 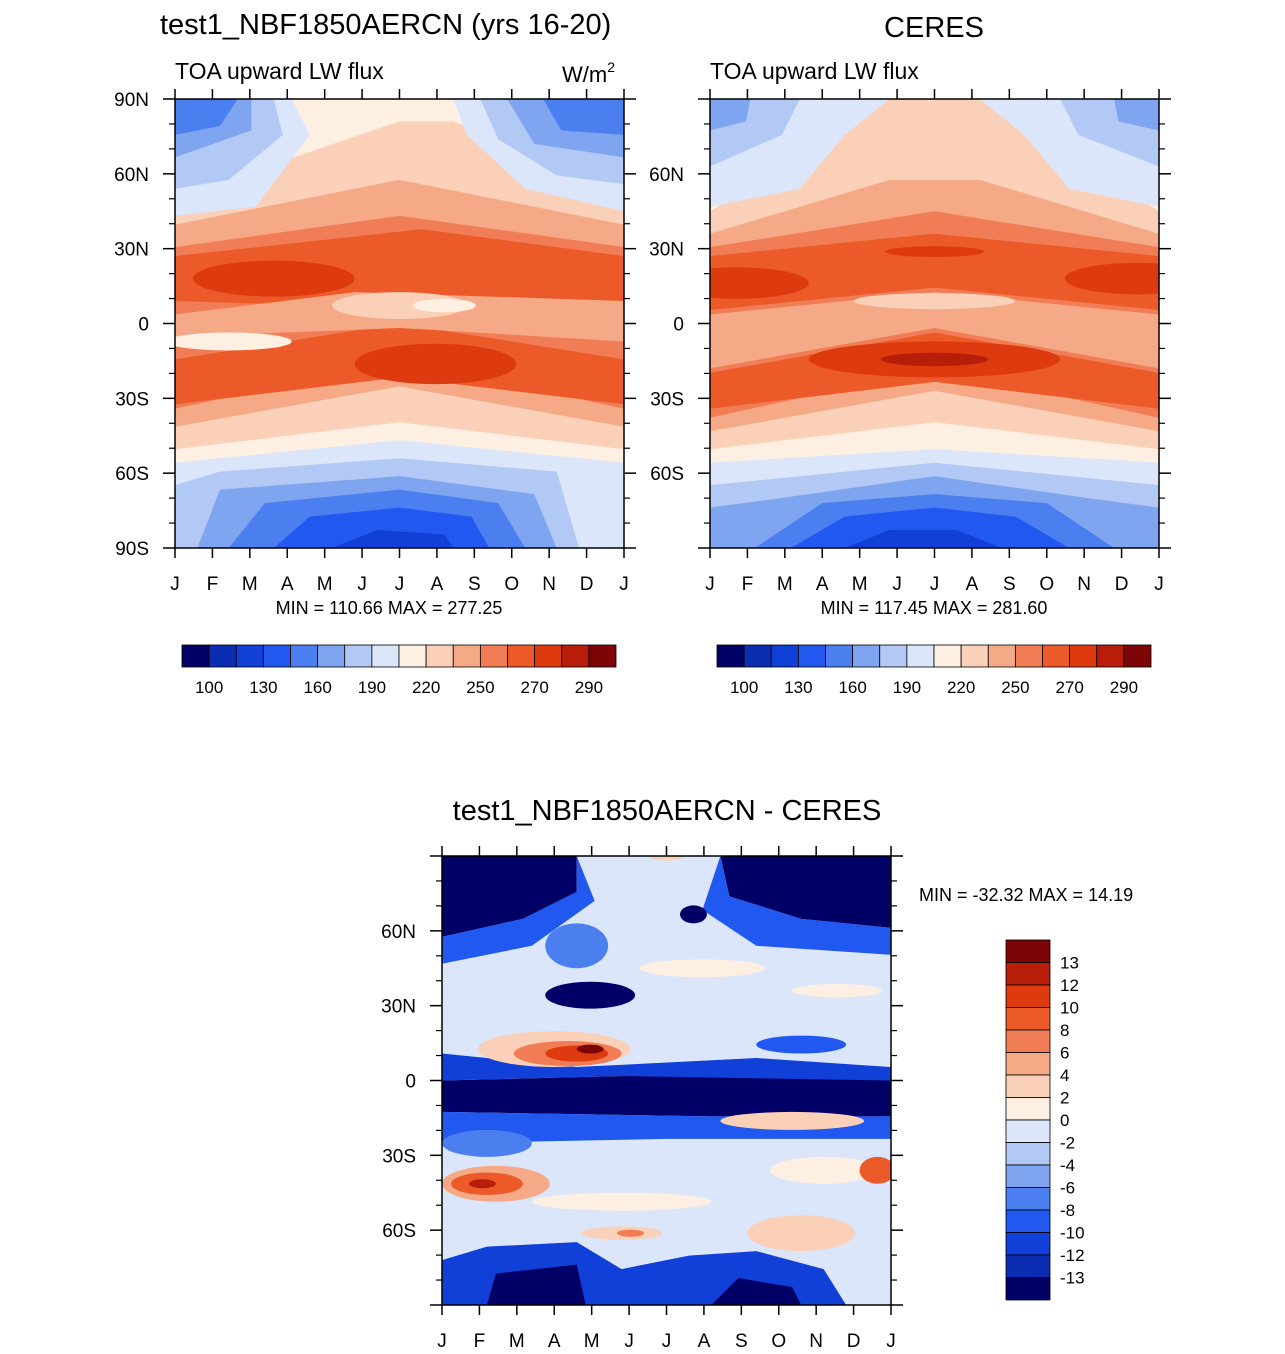 I want to click on colorbar-label: -10, so click(x=1072, y=1233).